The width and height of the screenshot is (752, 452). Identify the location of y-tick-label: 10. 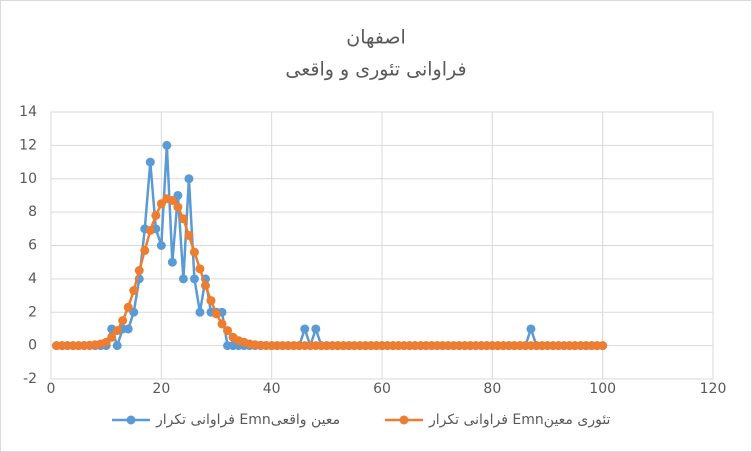
(28, 179).